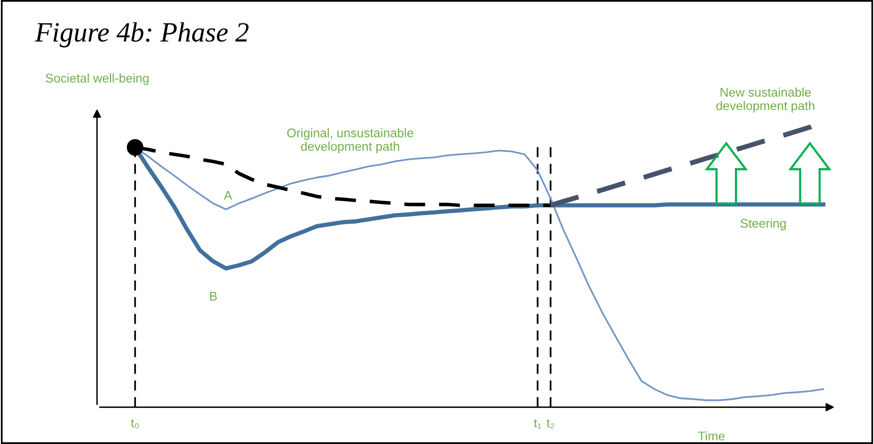 The image size is (874, 444). Describe the element at coordinates (213, 296) in the screenshot. I see `annotation: B` at that location.